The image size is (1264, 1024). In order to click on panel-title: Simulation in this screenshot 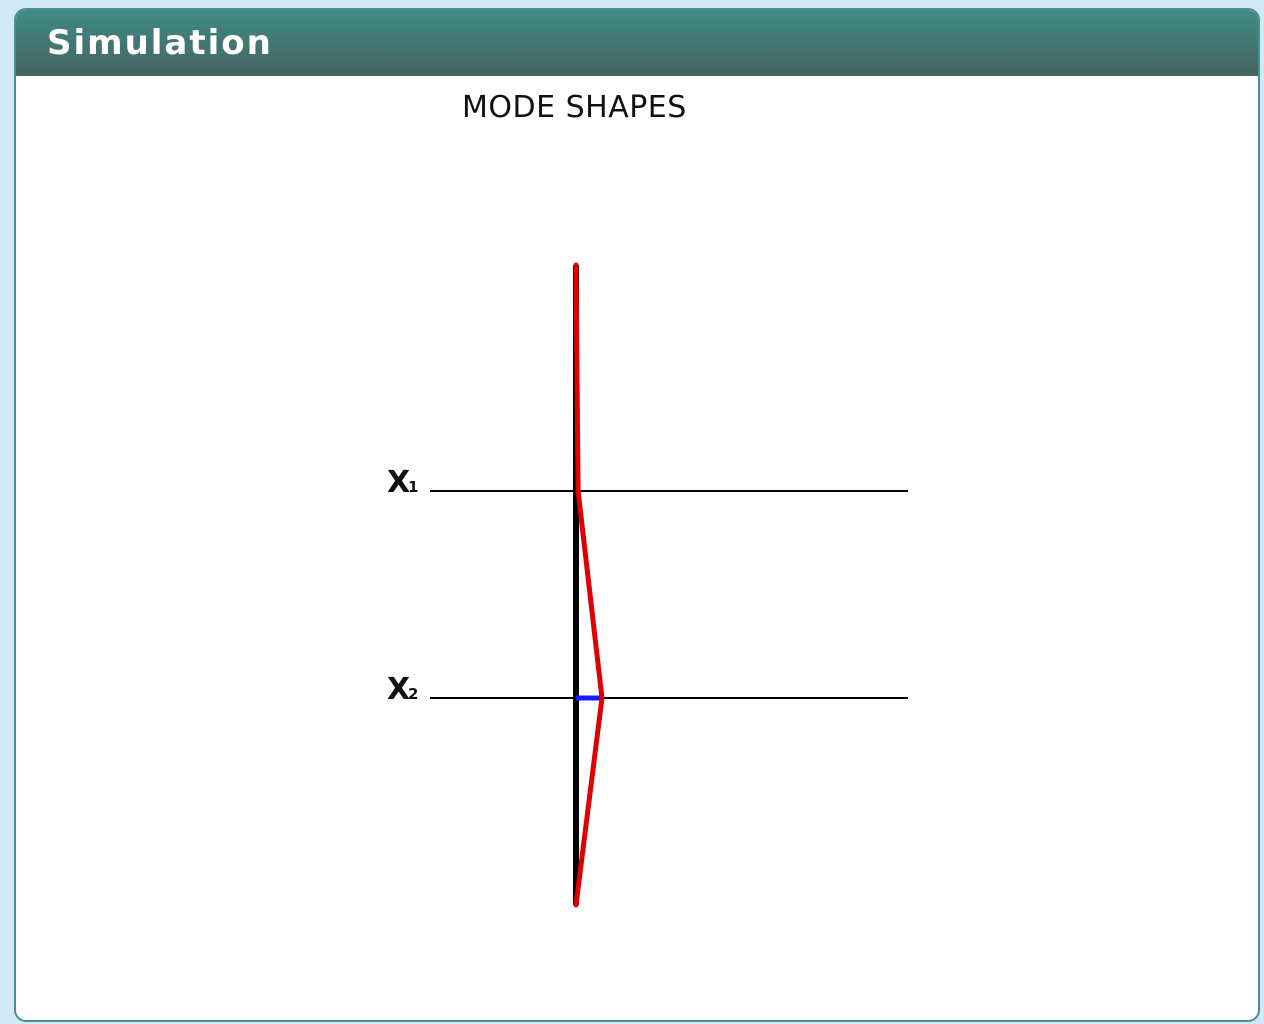, I will do `click(160, 43)`.